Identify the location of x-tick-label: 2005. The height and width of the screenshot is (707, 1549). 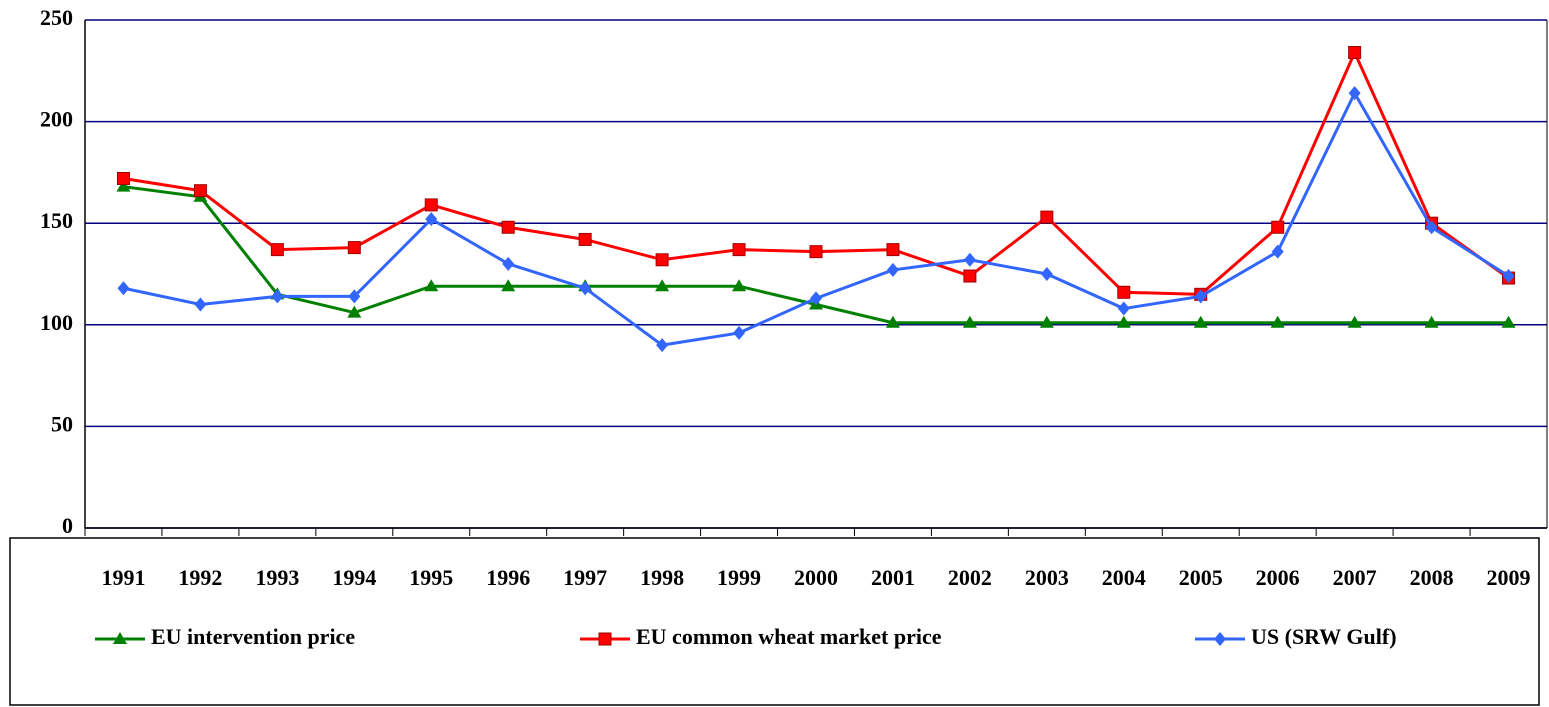
(1201, 577).